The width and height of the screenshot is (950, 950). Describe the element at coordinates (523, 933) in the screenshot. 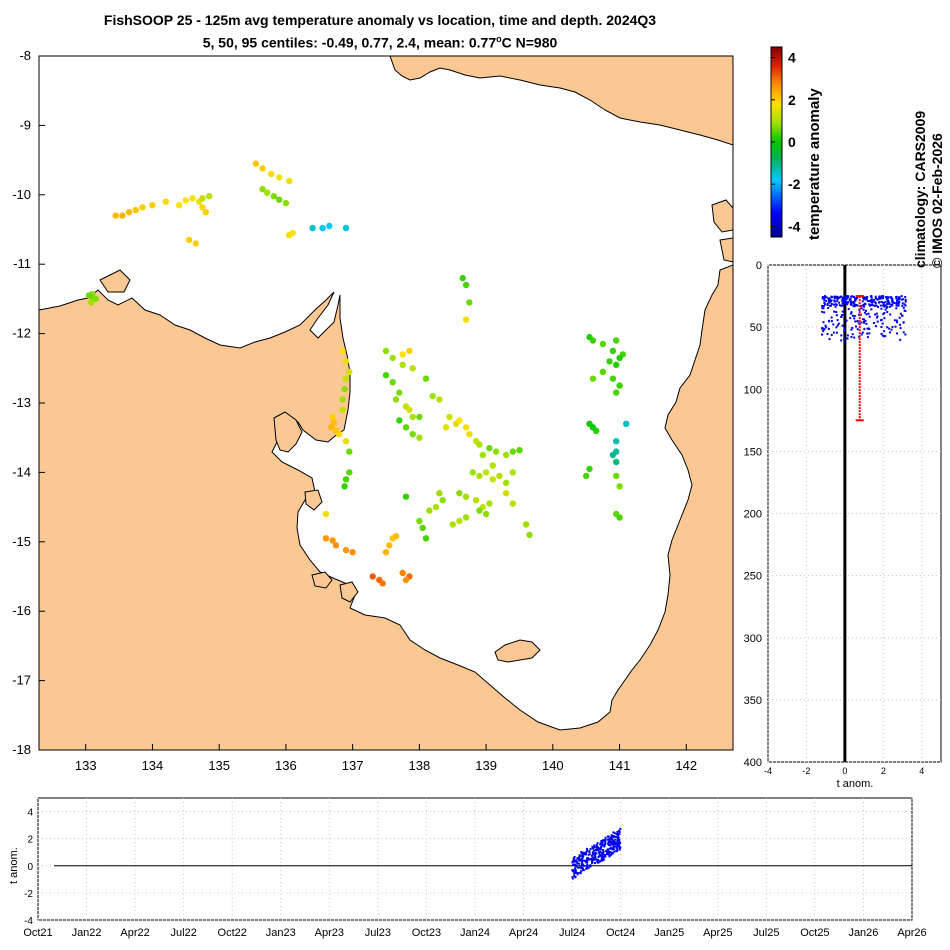

I see `timeseries-xtick-label: Apr24` at that location.